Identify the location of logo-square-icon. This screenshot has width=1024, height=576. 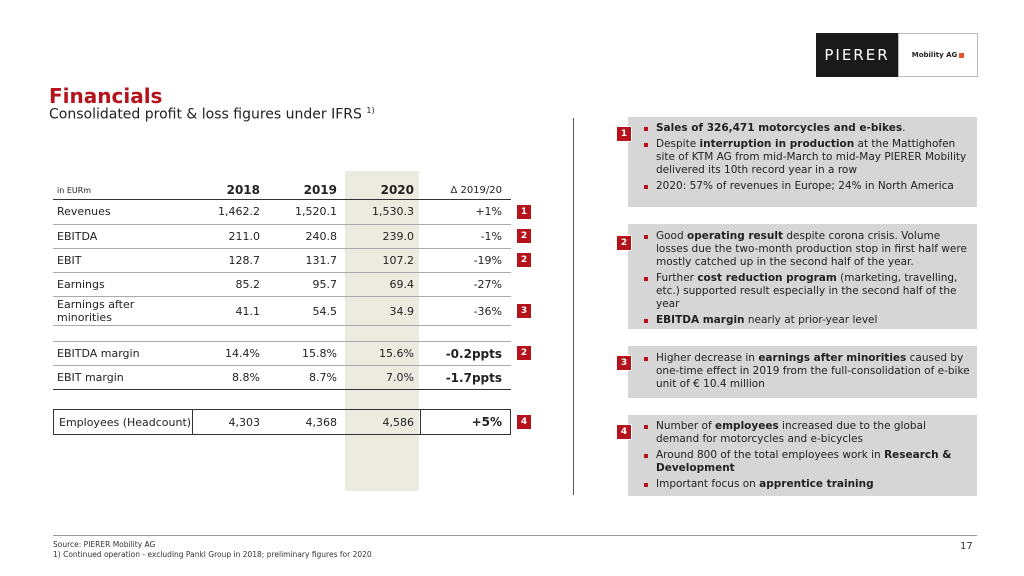
(962, 55).